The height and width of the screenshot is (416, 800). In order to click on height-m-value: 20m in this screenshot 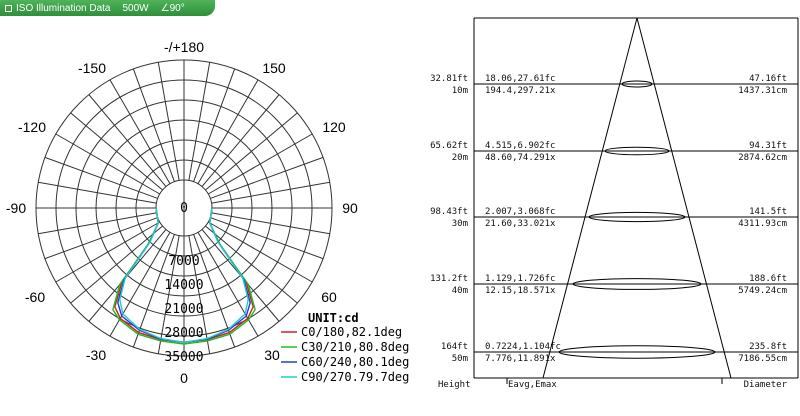, I will do `click(460, 158)`.